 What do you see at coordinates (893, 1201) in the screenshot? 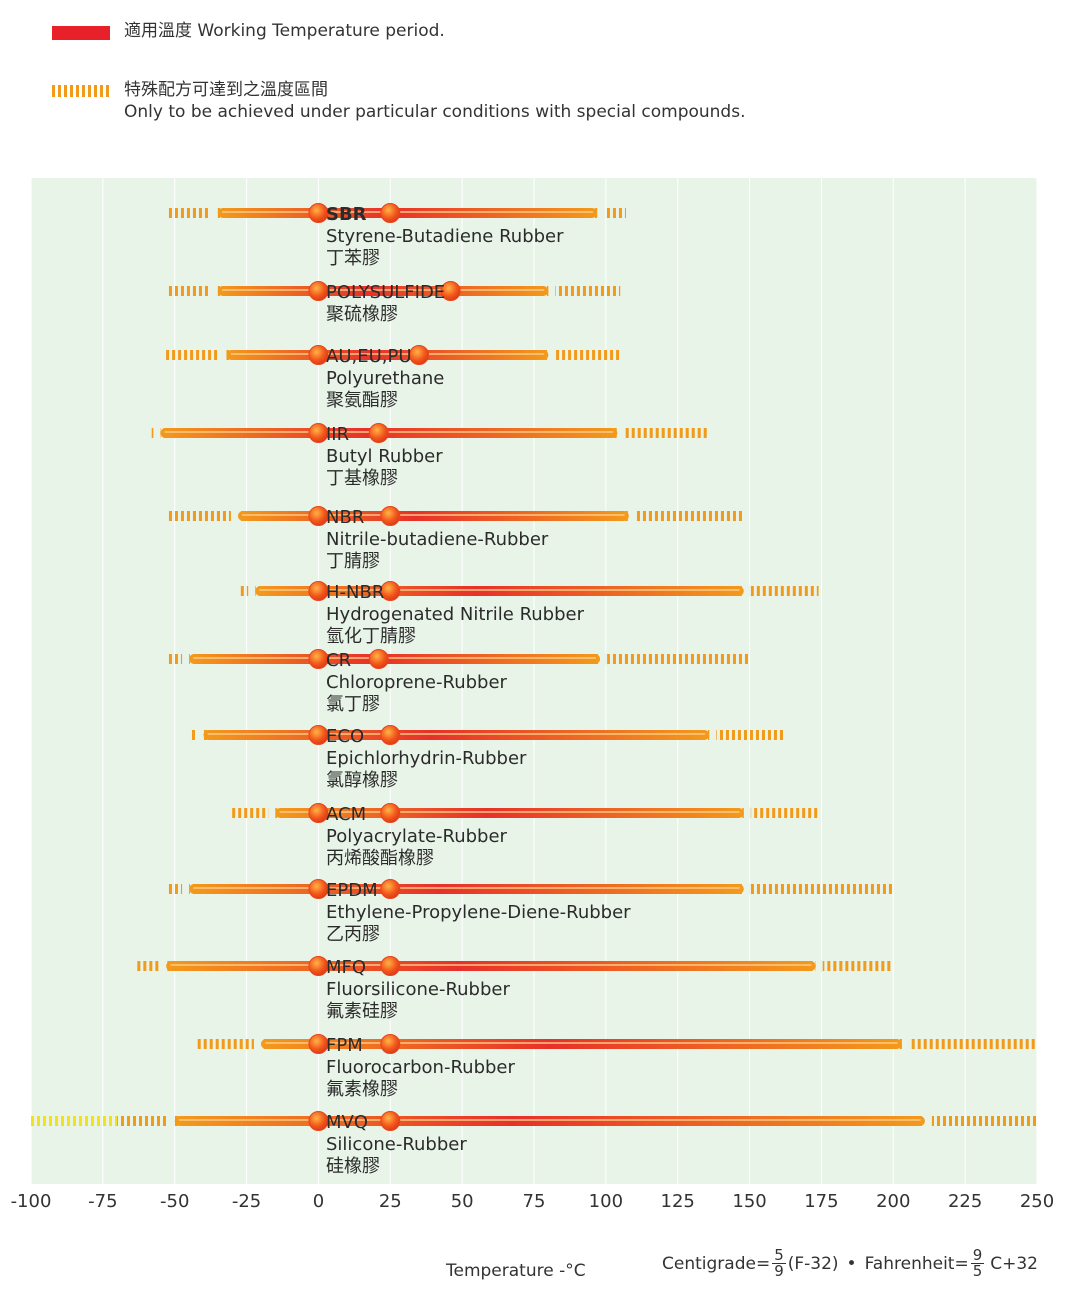
I see `x-tick-label: 200` at bounding box center [893, 1201].